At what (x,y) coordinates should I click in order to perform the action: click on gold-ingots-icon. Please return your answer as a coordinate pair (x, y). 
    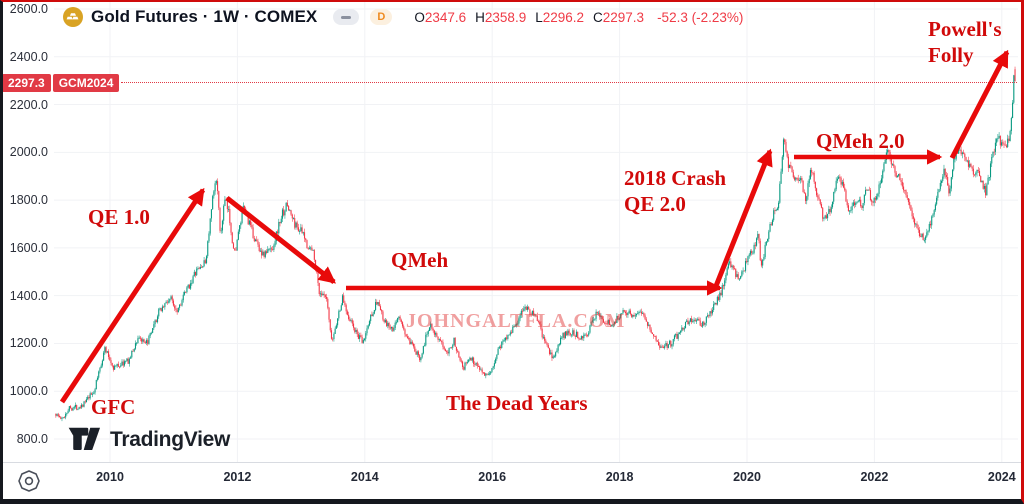
    Looking at the image, I should click on (73, 17).